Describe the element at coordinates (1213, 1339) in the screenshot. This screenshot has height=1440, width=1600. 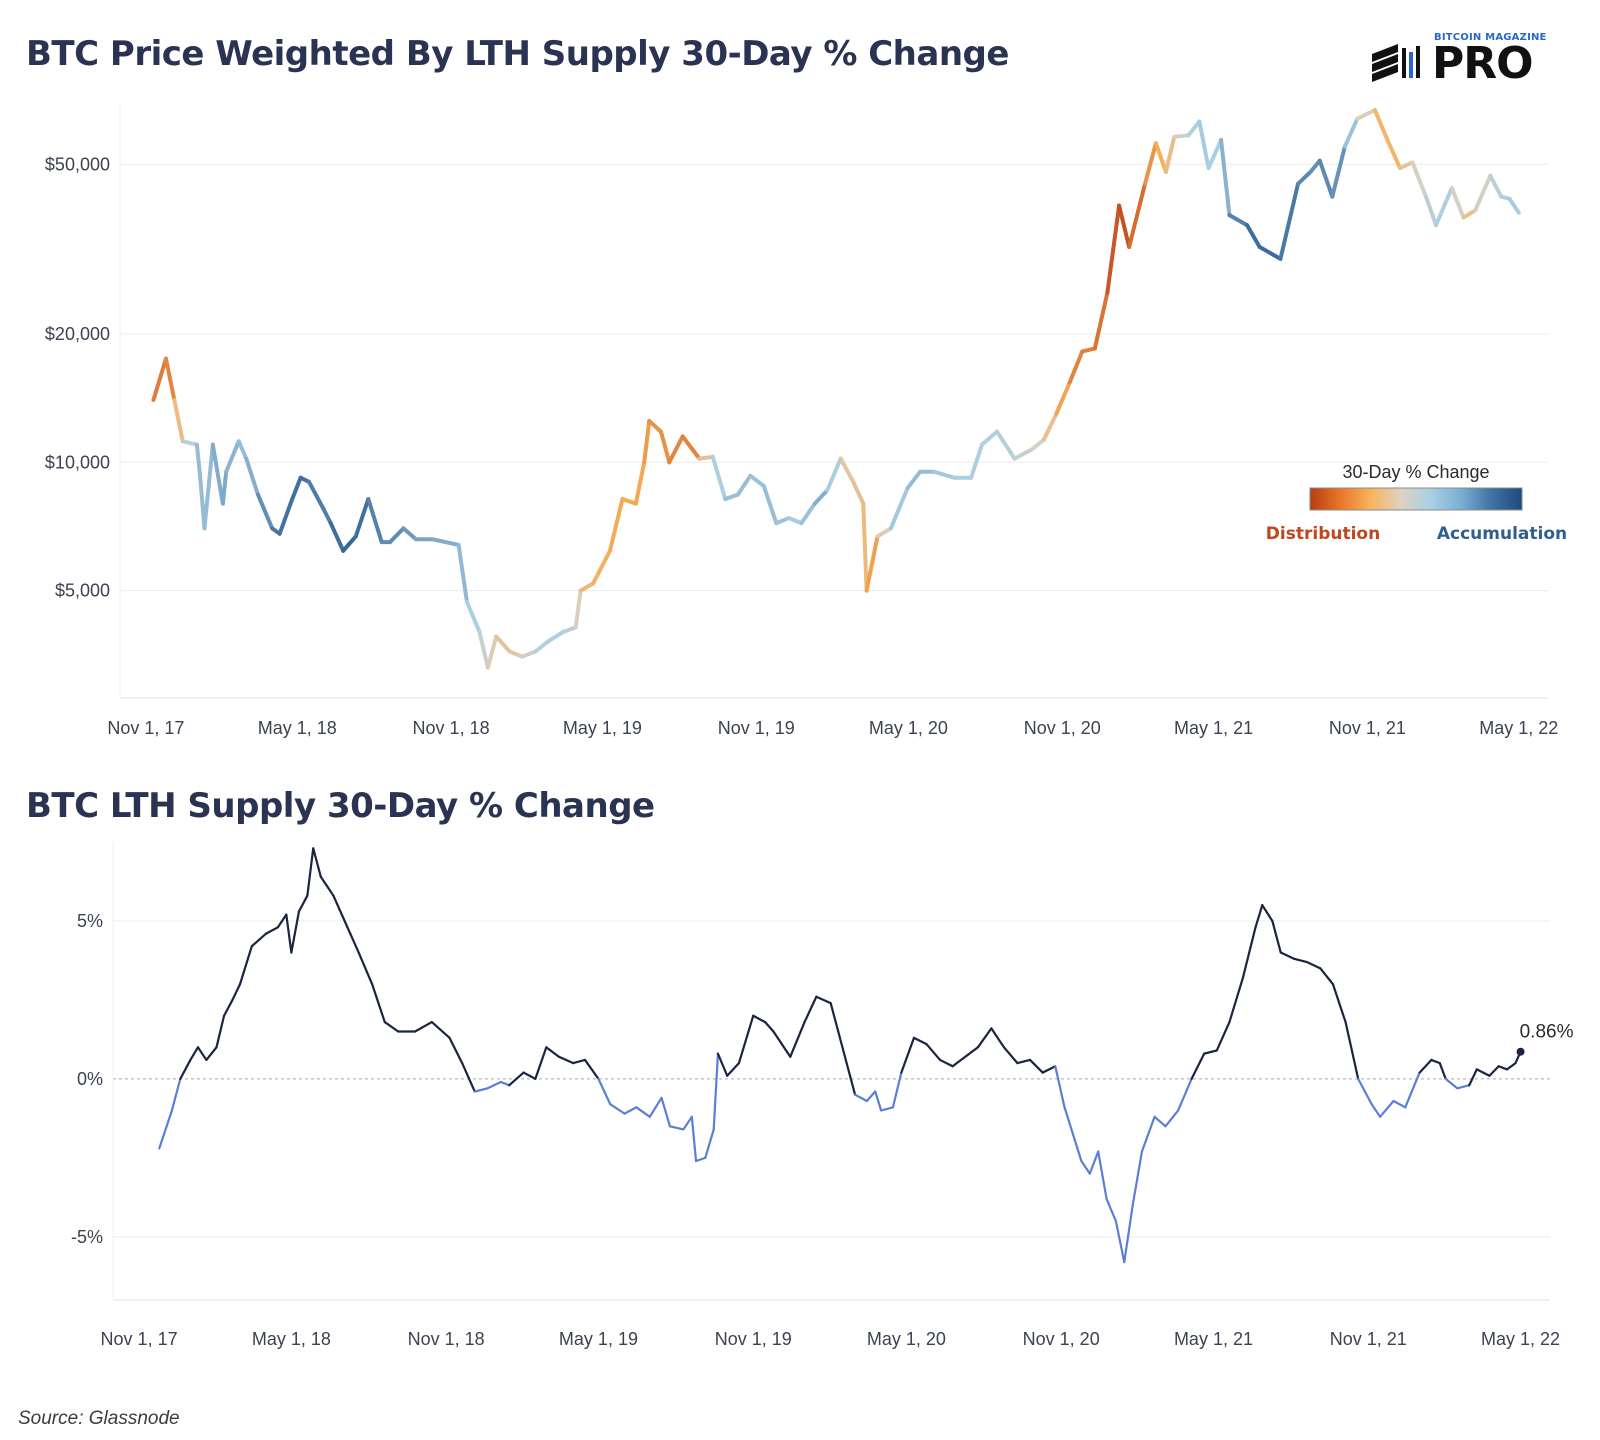
I see `change-x-tick-label: May 1, 21` at that location.